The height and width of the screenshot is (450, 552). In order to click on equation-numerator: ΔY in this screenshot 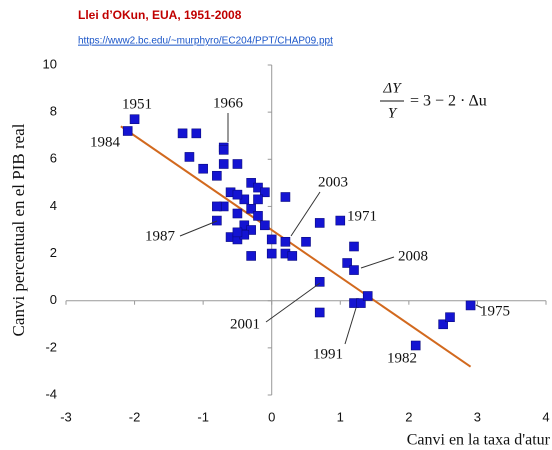, I will do `click(392, 88)`.